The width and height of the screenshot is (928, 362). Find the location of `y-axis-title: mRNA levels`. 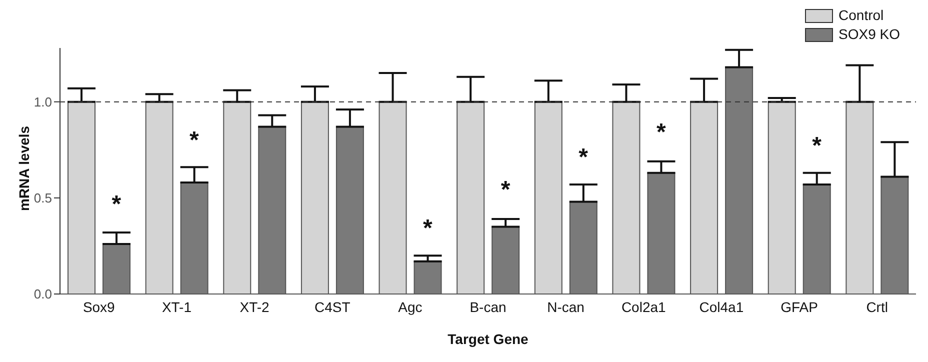

y-axis-title: mRNA levels is located at coordinates (24, 168).